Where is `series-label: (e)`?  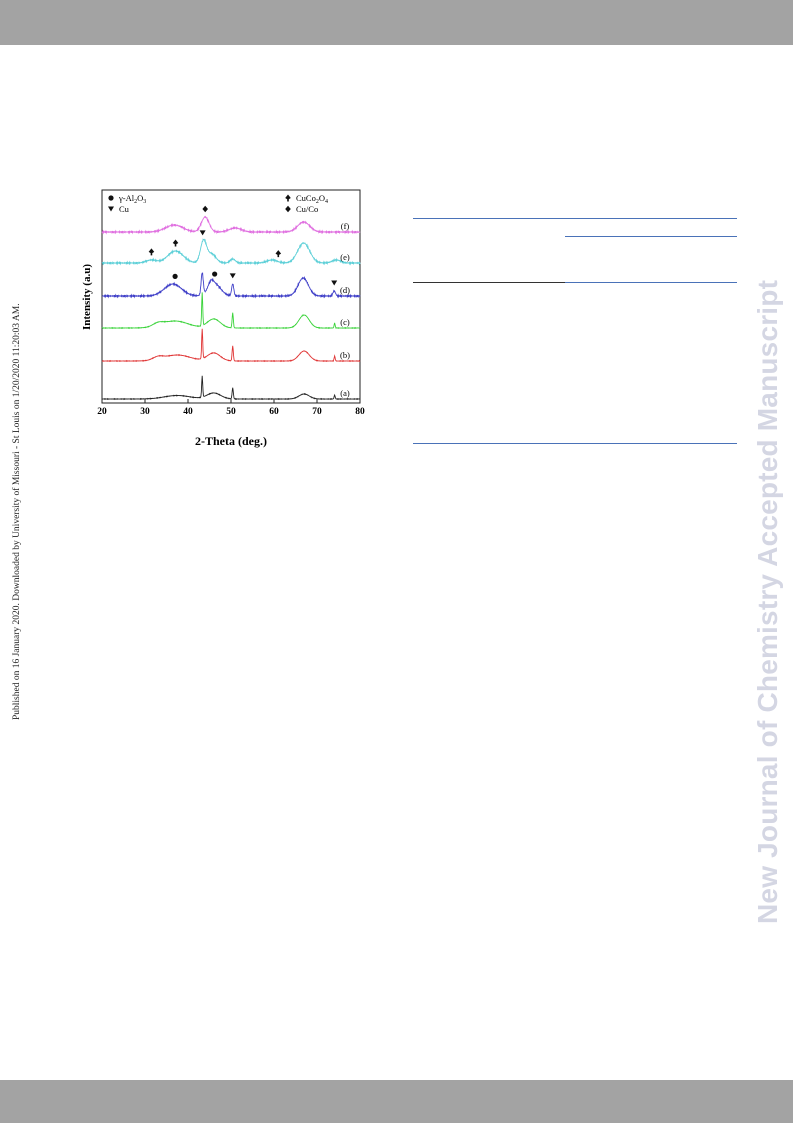 series-label: (e) is located at coordinates (345, 257).